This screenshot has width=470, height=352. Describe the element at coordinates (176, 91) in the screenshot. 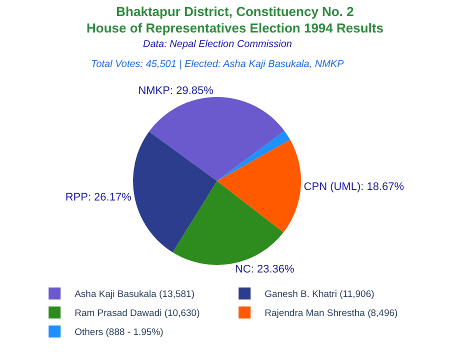

I see `data-label: NMKP: 29.85%` at that location.